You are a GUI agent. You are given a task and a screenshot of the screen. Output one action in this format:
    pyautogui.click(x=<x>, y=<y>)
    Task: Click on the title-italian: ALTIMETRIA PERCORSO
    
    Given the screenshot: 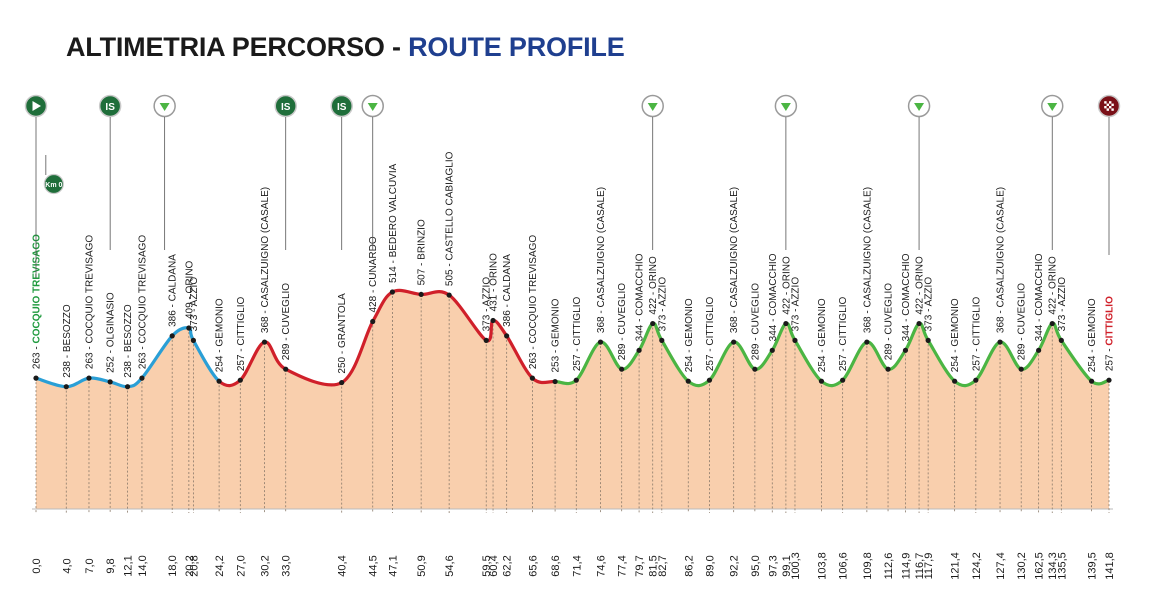 What is the action you would take?
    pyautogui.click(x=225, y=47)
    